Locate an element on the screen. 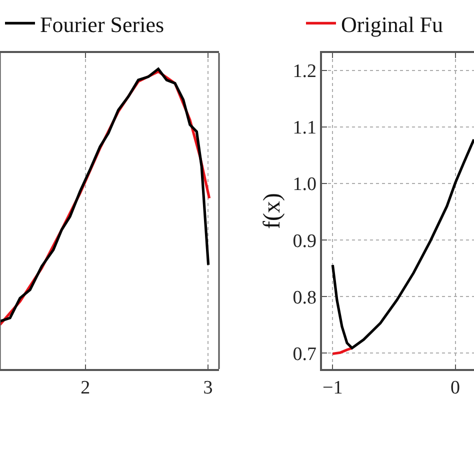 The height and width of the screenshot is (474, 474). y-axis-title: f(x) is located at coordinates (272, 211).